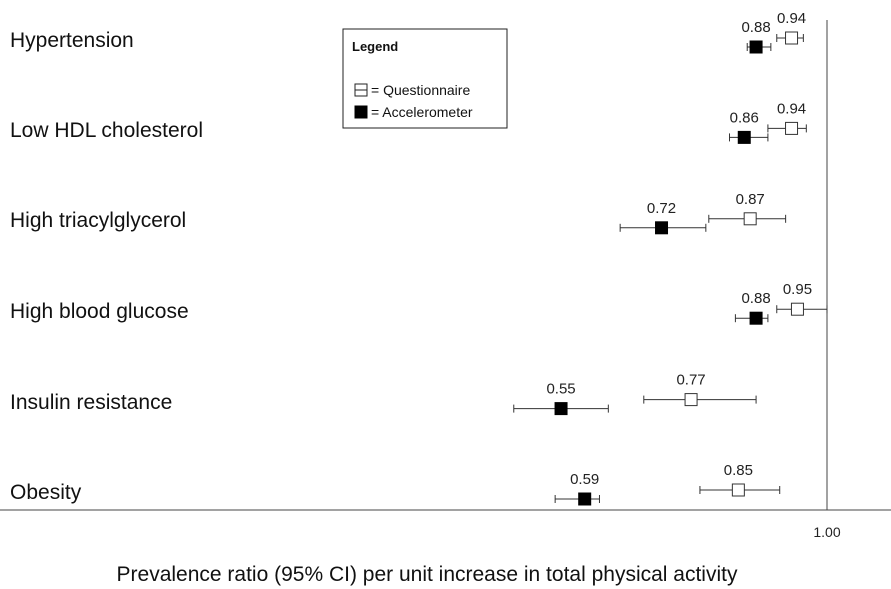 This screenshot has width=891, height=589. I want to click on value-label-questionnaire-3: 0.95, so click(797, 289).